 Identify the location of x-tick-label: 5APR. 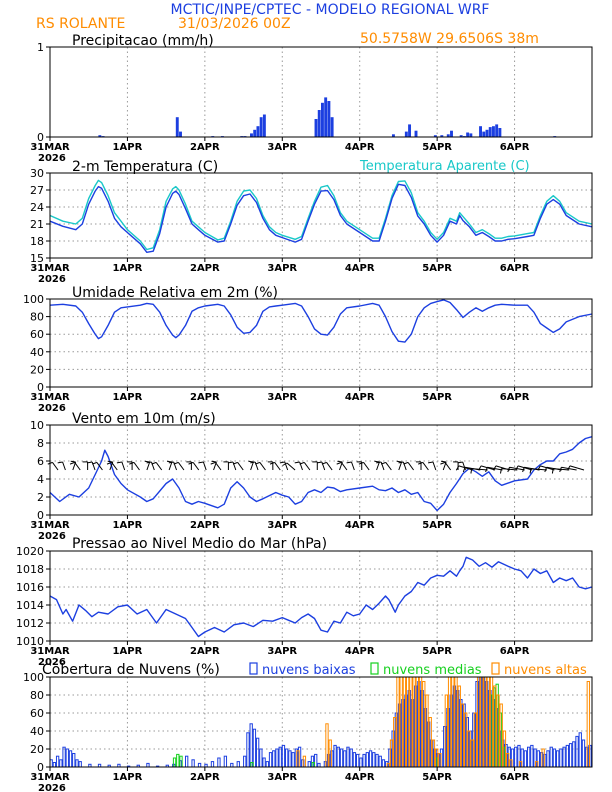
(437, 777).